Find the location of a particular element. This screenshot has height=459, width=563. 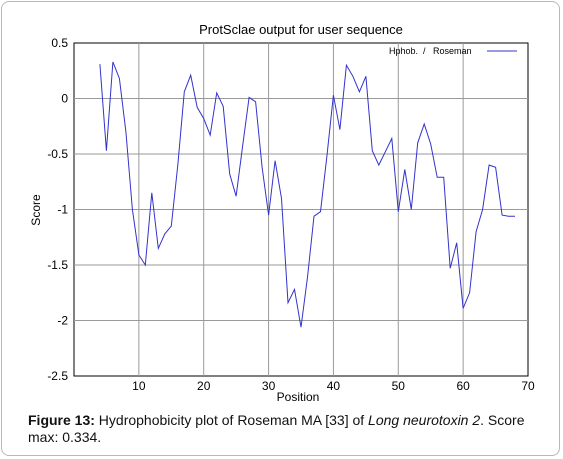

x-tick-label: 50 is located at coordinates (399, 386).